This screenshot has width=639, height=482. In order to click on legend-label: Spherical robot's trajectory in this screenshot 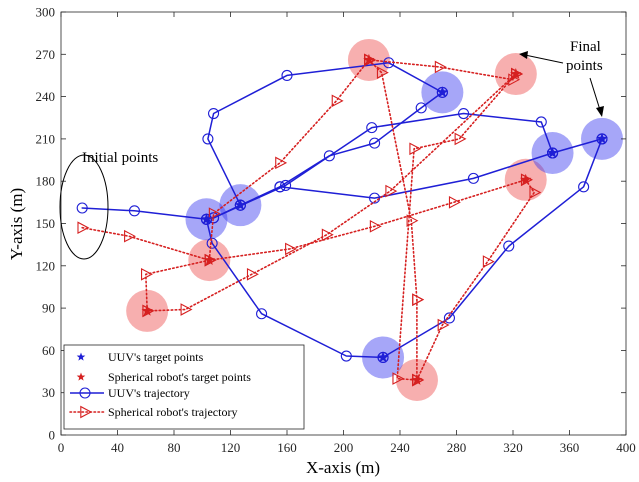, I will do `click(172, 412)`.